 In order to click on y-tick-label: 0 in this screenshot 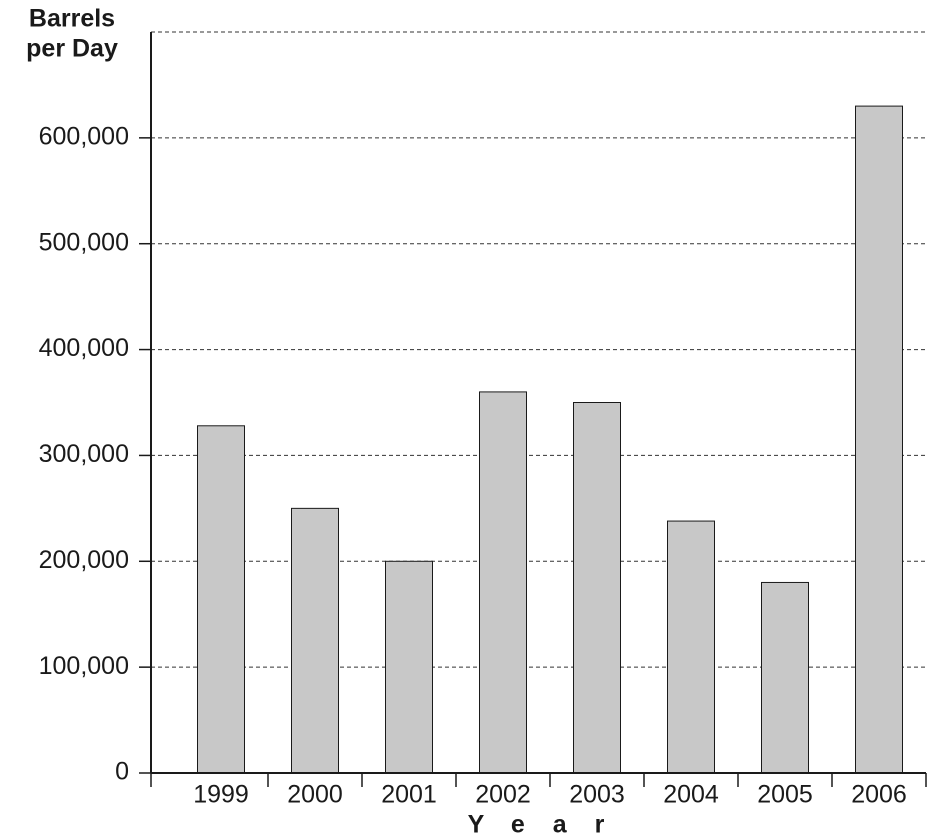, I will do `click(122, 772)`.